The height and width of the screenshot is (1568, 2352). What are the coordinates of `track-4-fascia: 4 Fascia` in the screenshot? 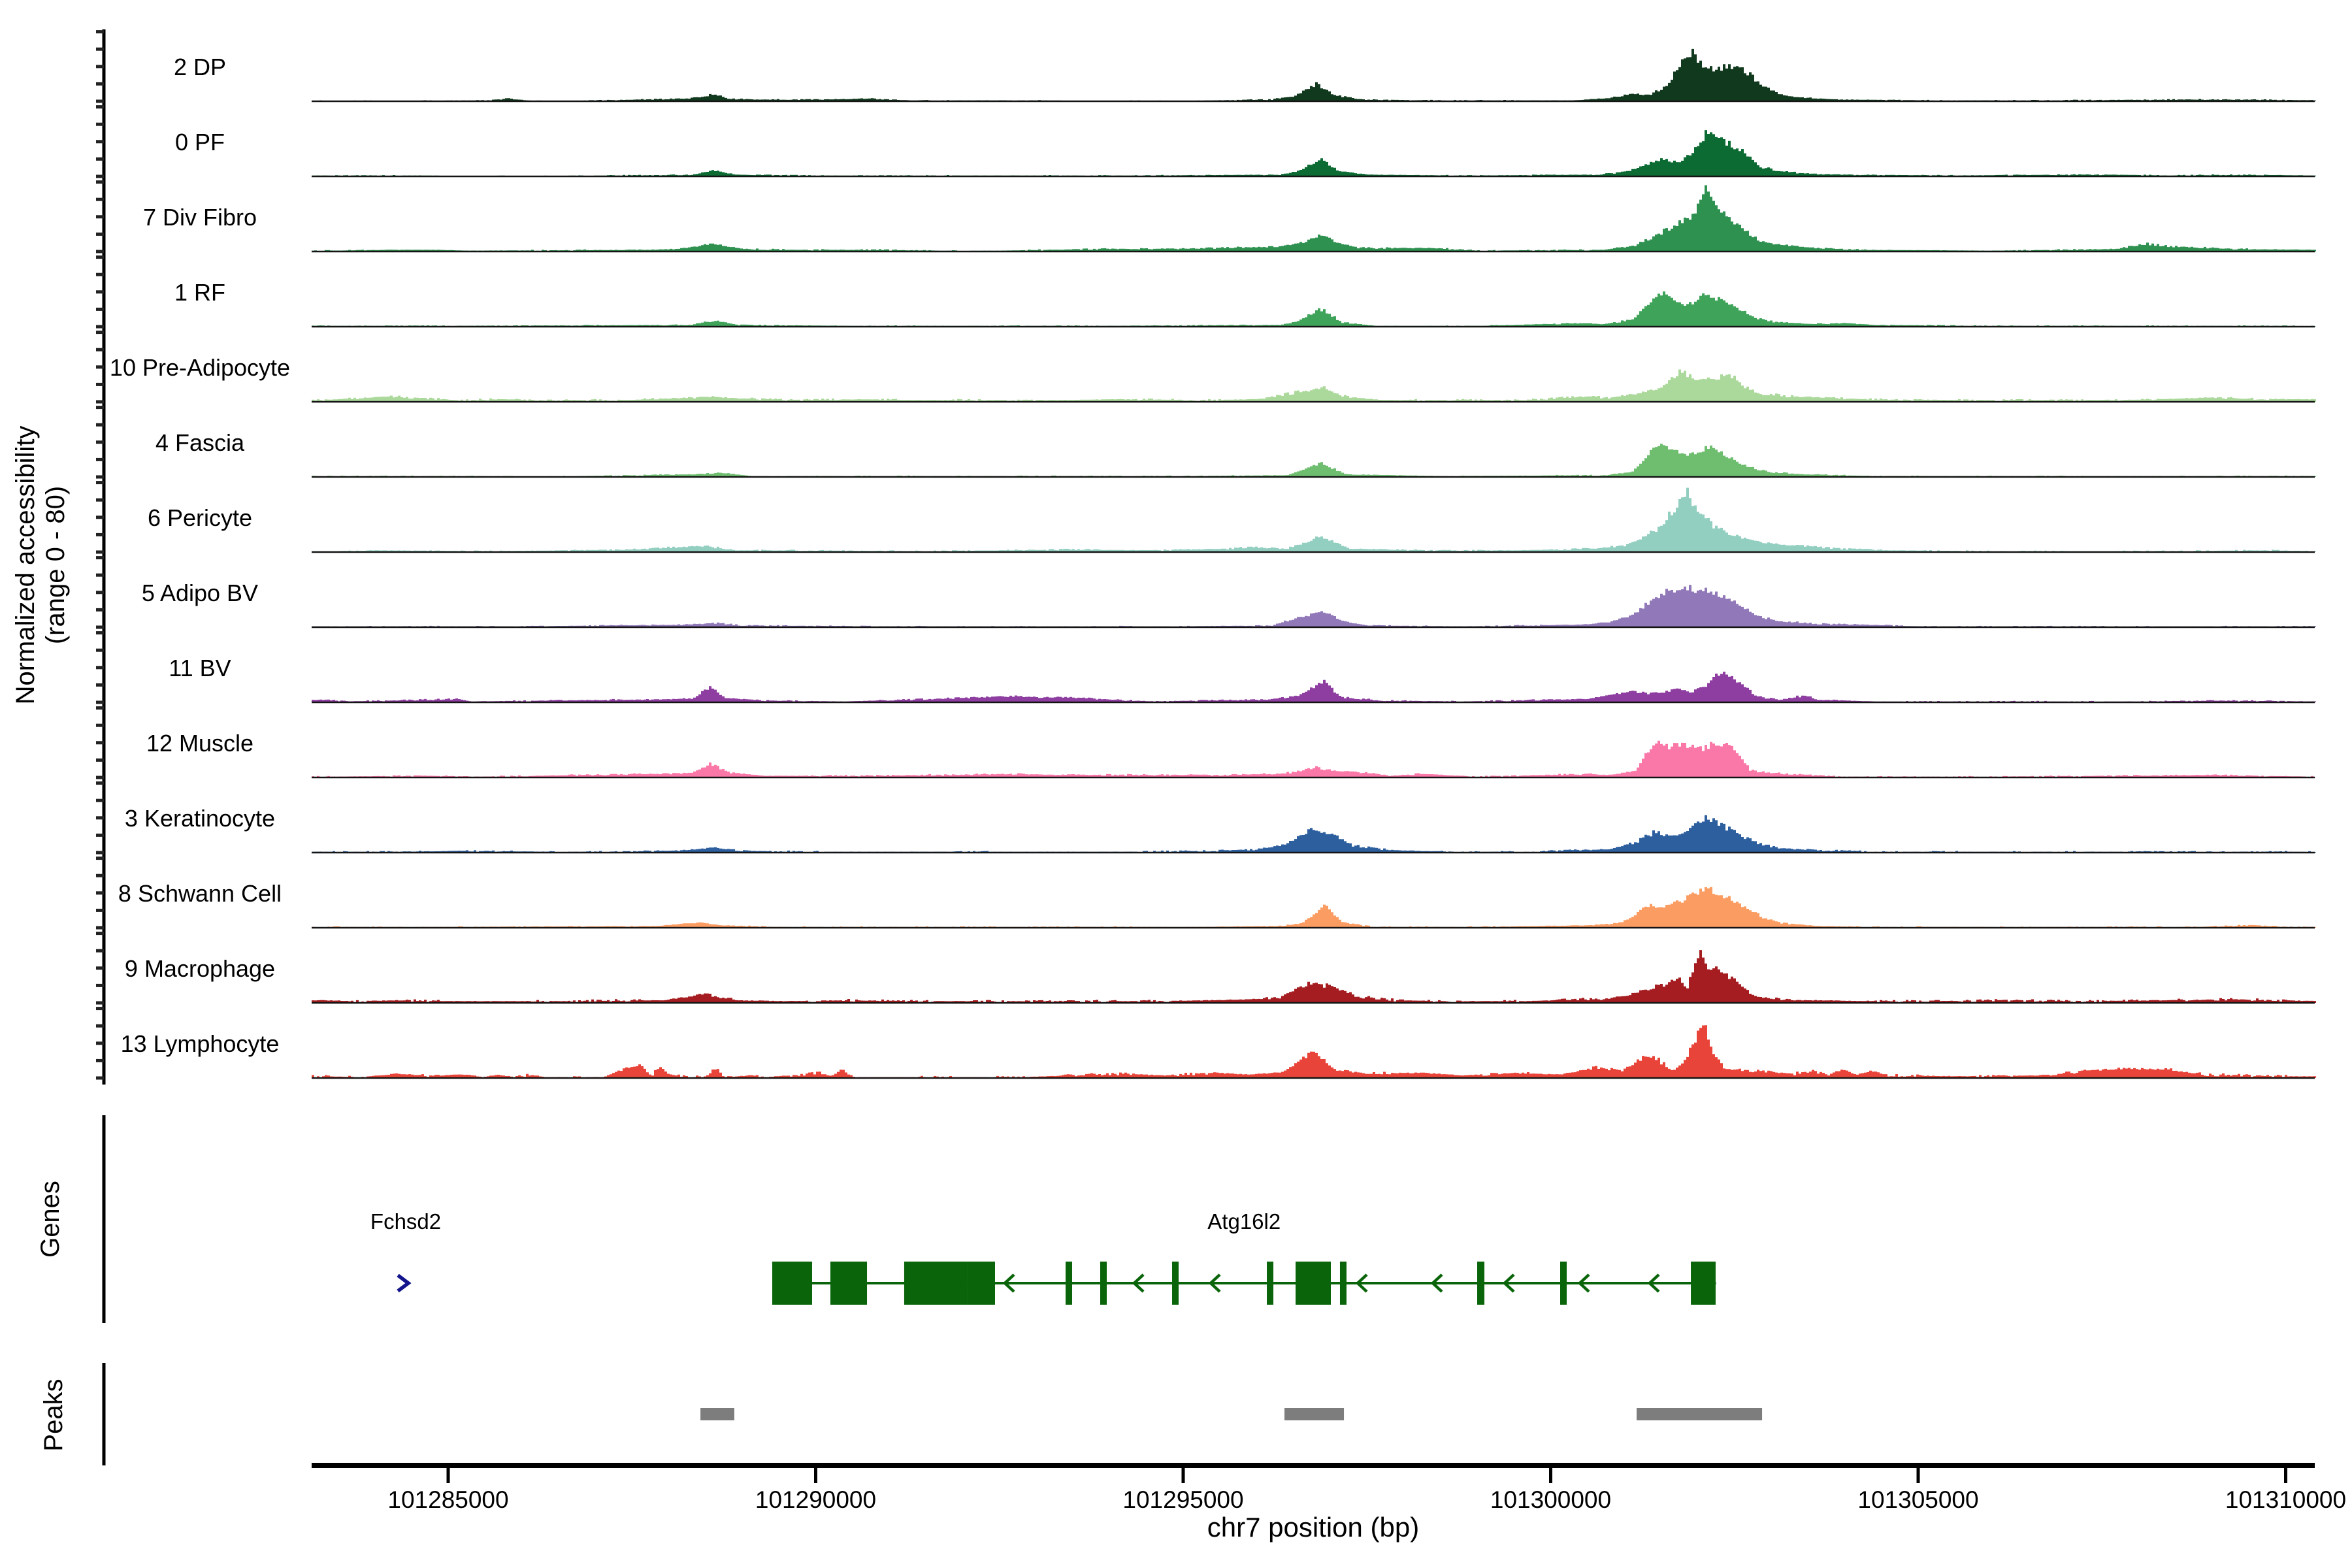 It's located at (1235, 453).